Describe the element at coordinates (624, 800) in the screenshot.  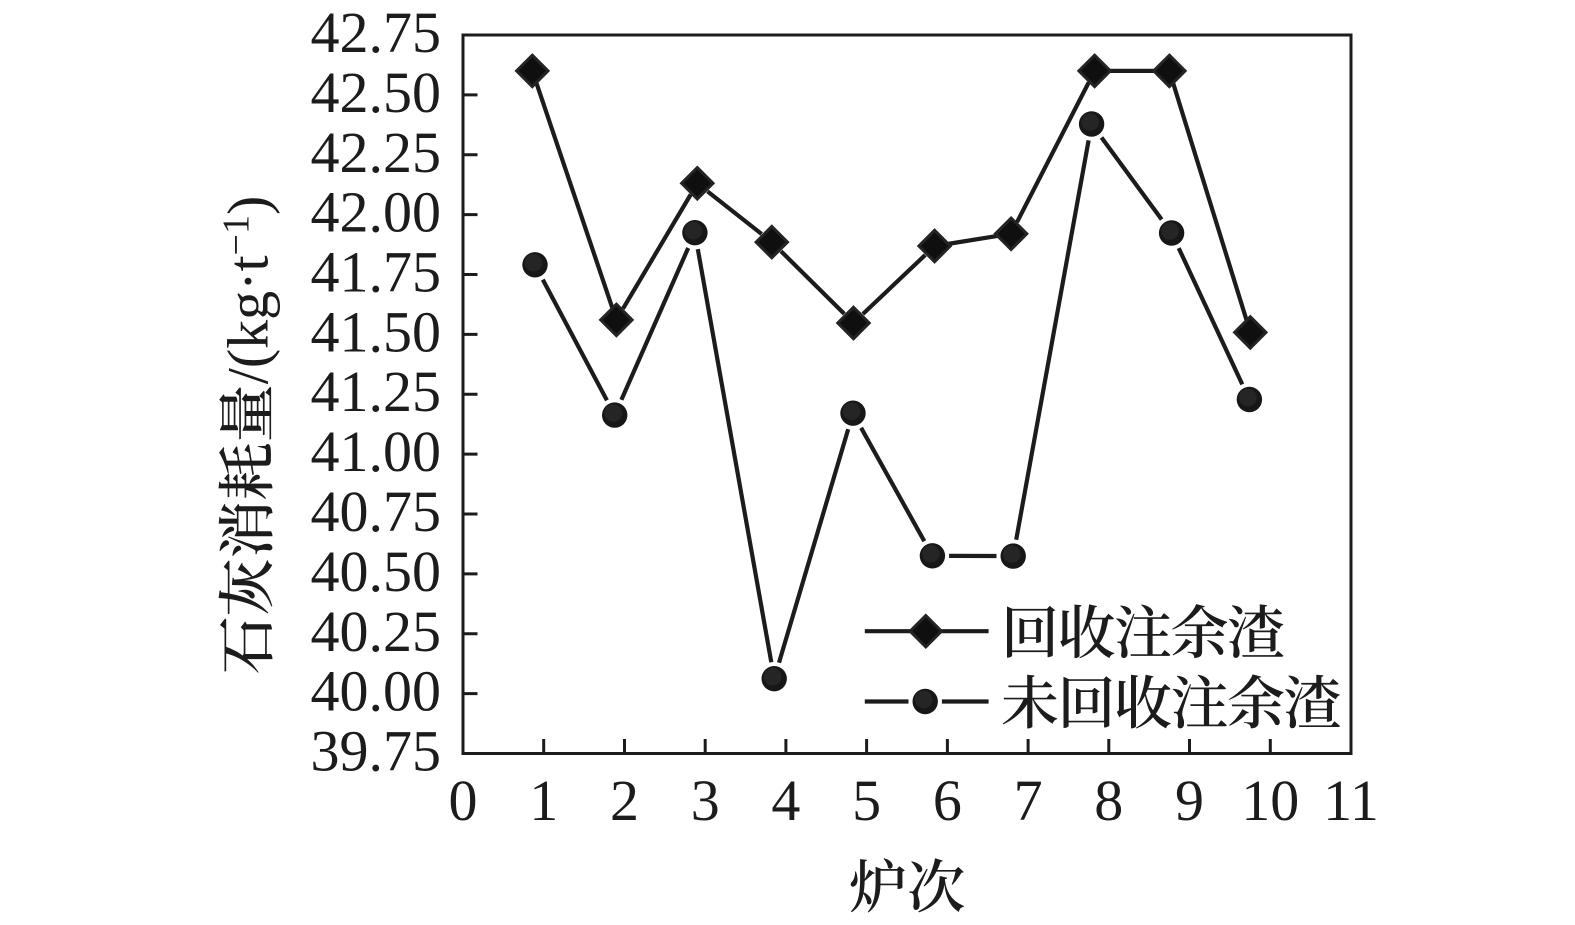
I see `svg-text: 2` at that location.